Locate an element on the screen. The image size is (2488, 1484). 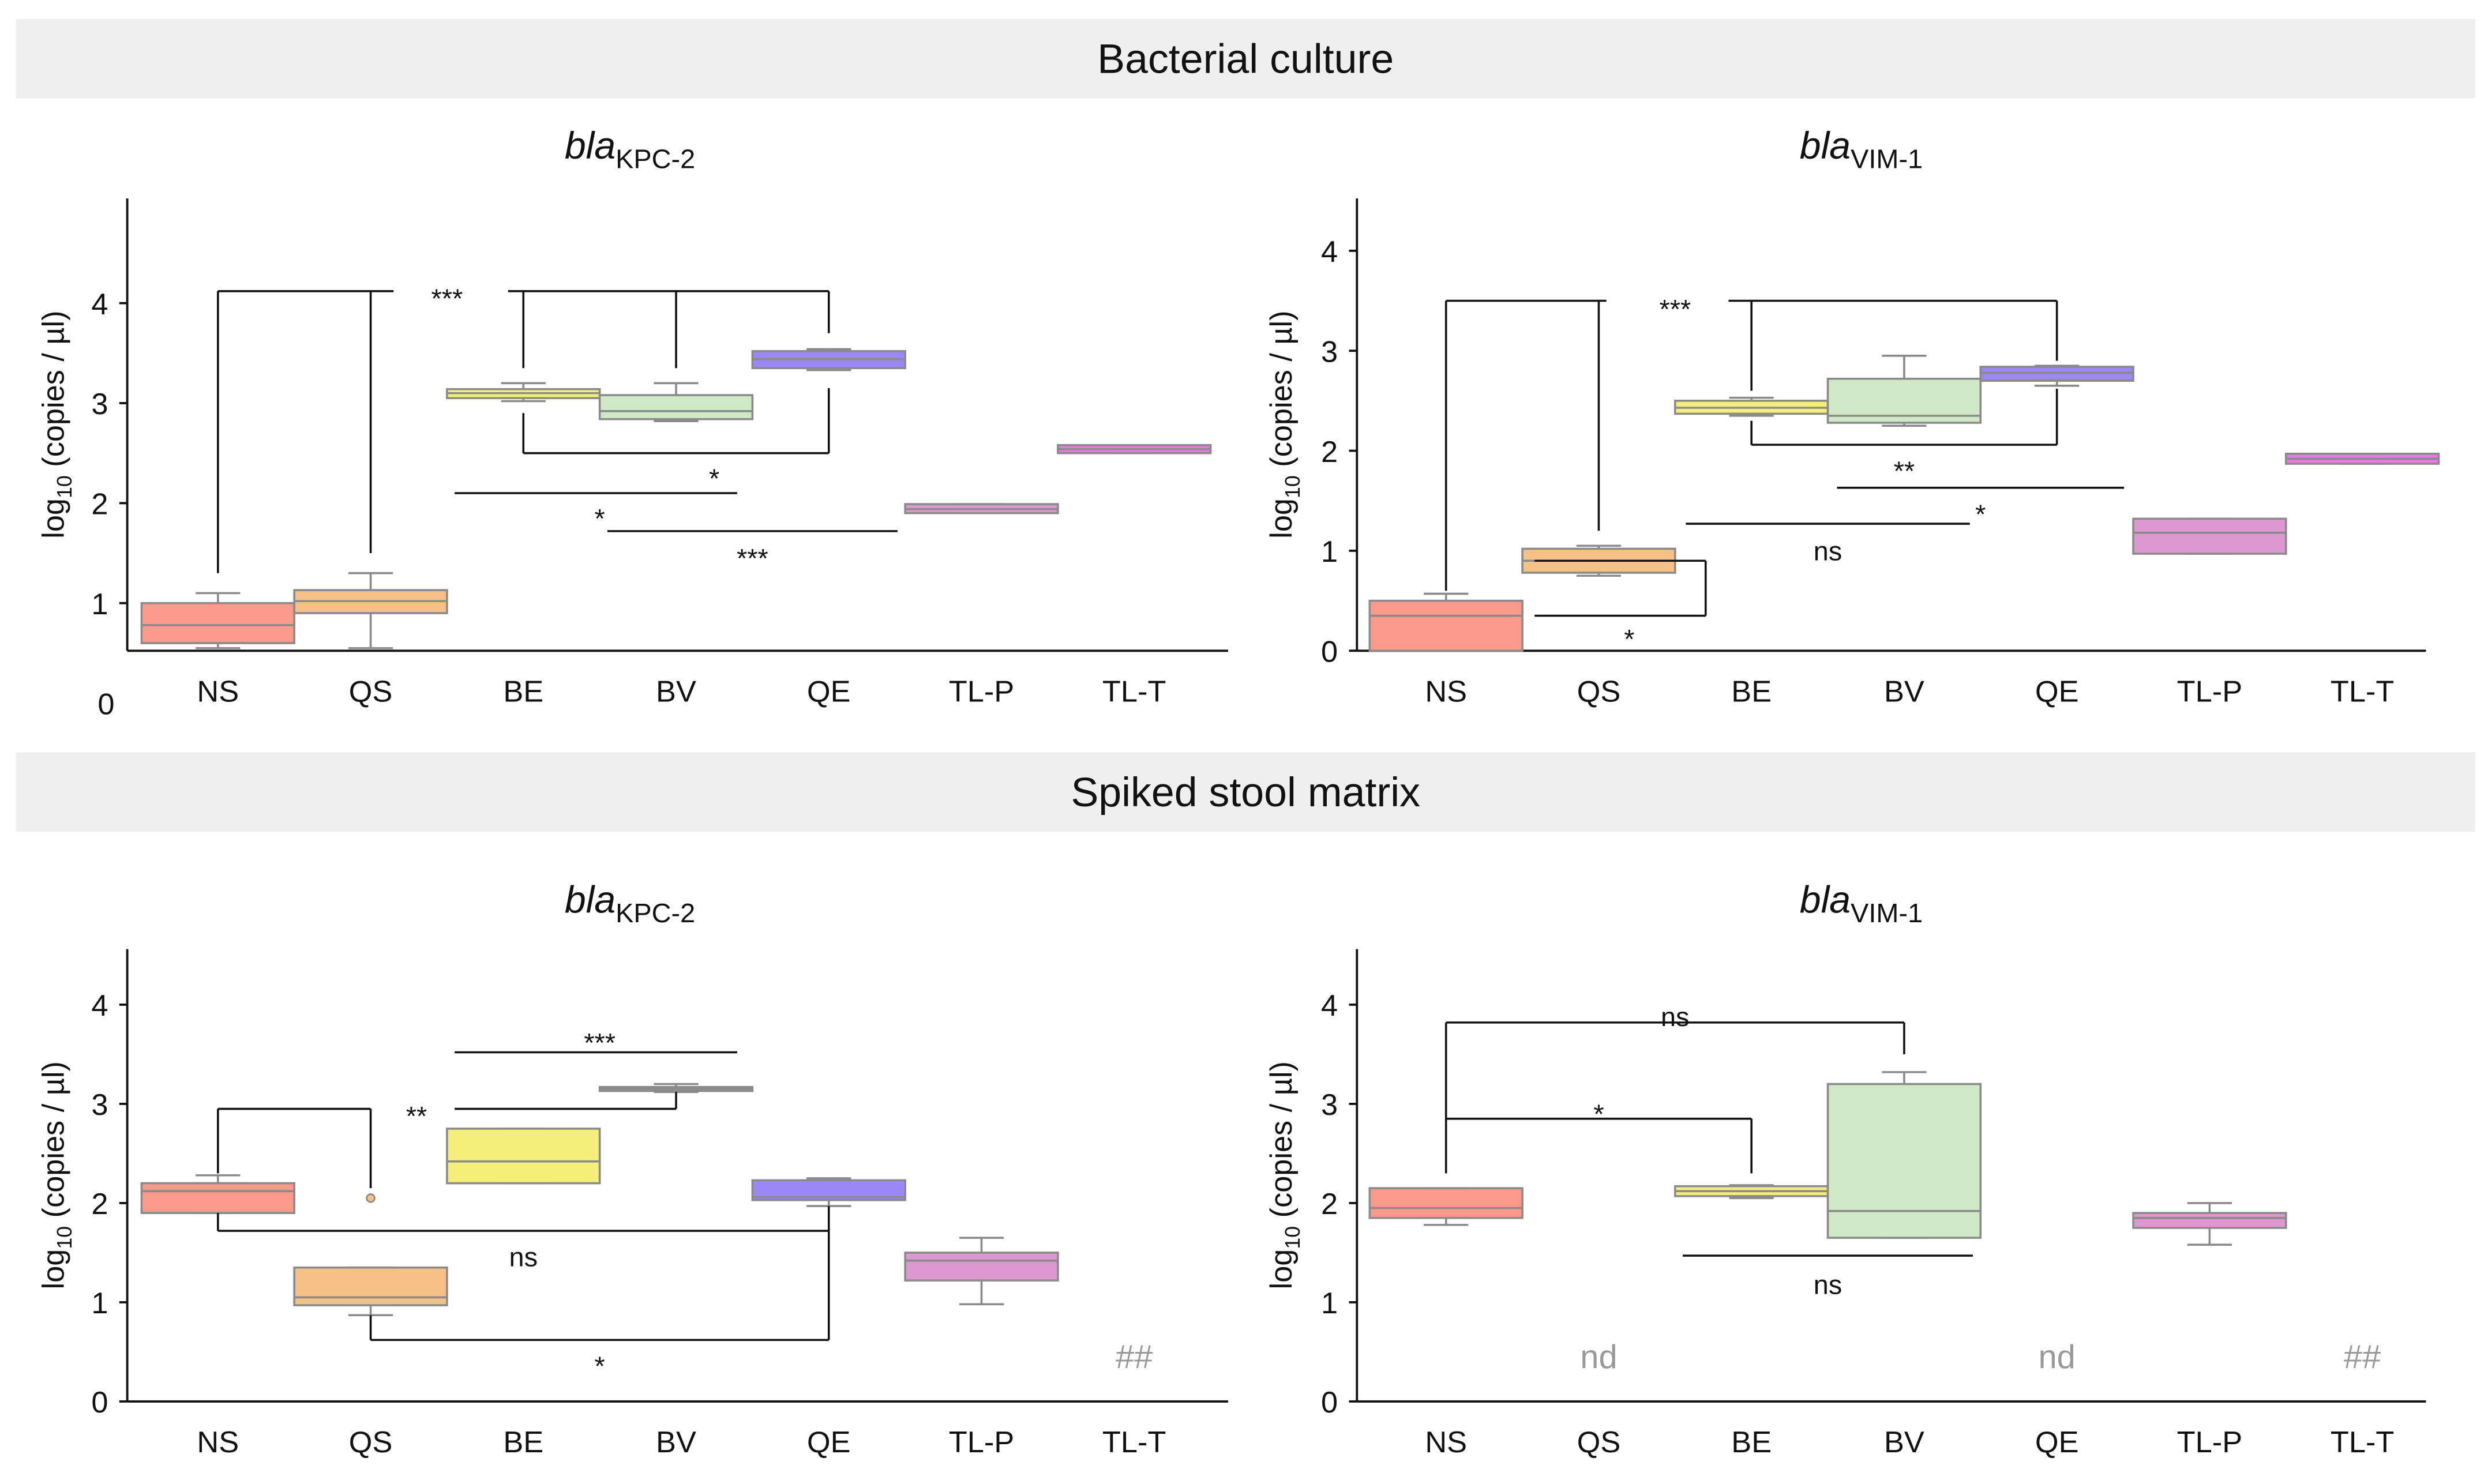
y-tick-label: 3 is located at coordinates (1329, 1105).